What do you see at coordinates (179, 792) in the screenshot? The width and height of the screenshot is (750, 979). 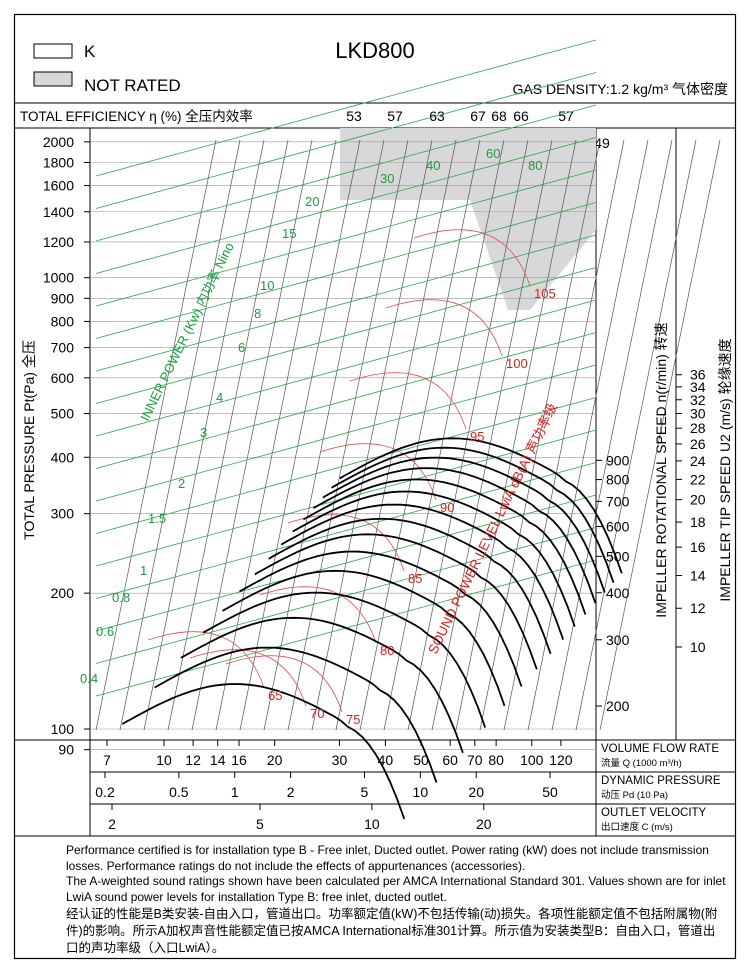 I see `pd-tick-label: 0.5` at bounding box center [179, 792].